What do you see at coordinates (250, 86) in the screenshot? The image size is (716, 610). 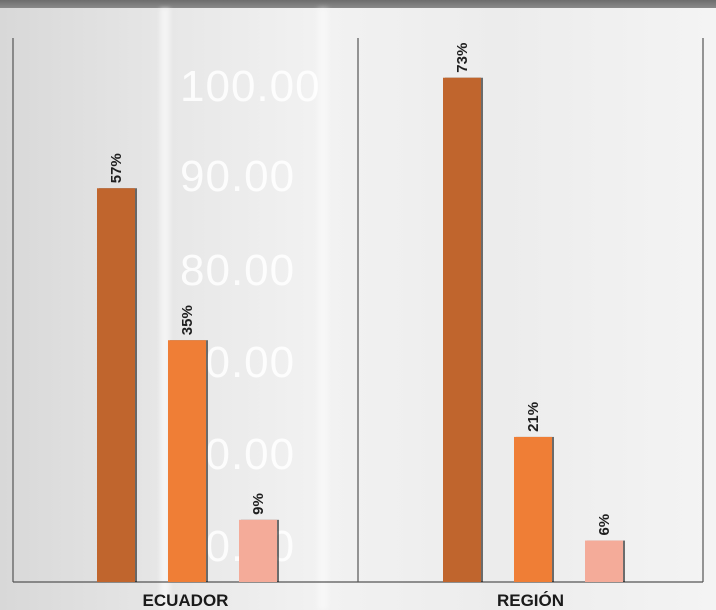 I see `watermark-text: 100.00` at bounding box center [250, 86].